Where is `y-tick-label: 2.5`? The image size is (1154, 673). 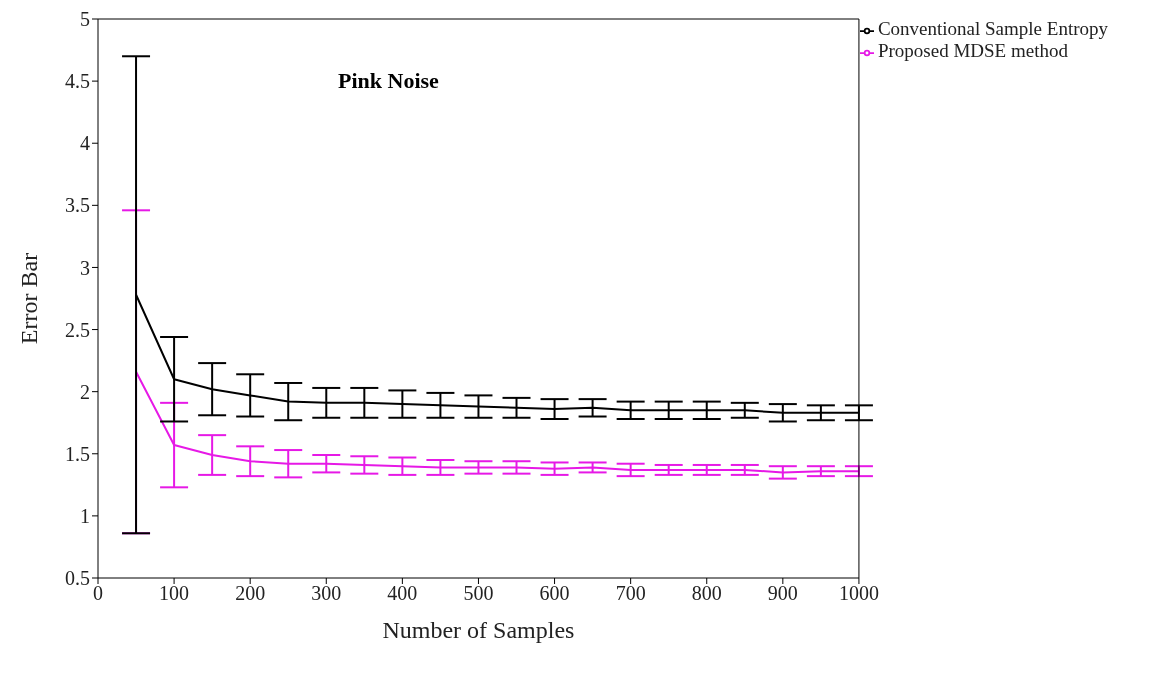 y-tick-label: 2.5 is located at coordinates (77, 329).